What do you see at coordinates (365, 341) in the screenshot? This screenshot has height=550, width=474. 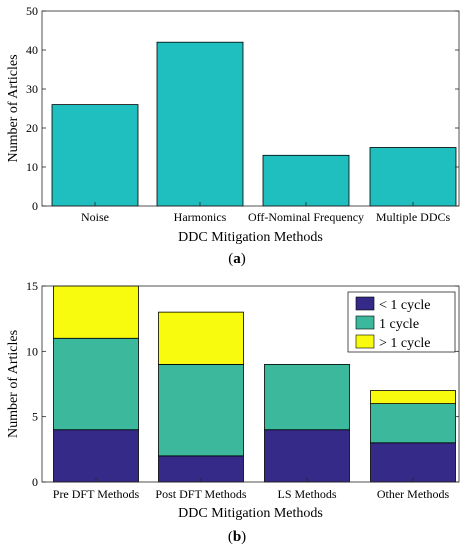 I see `legend-swatch-gt1` at bounding box center [365, 341].